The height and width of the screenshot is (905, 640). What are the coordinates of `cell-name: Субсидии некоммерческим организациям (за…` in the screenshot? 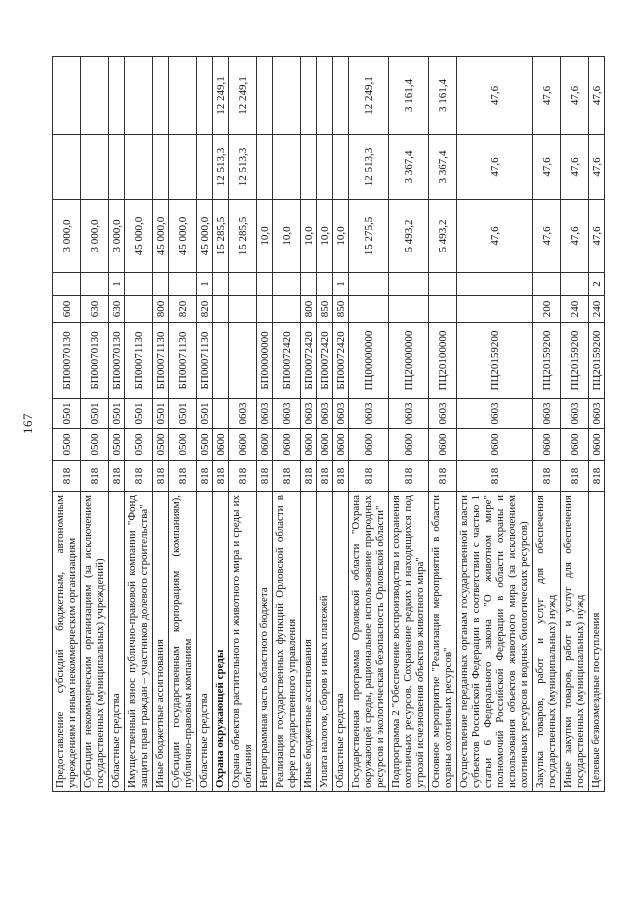 It's located at (94, 641).